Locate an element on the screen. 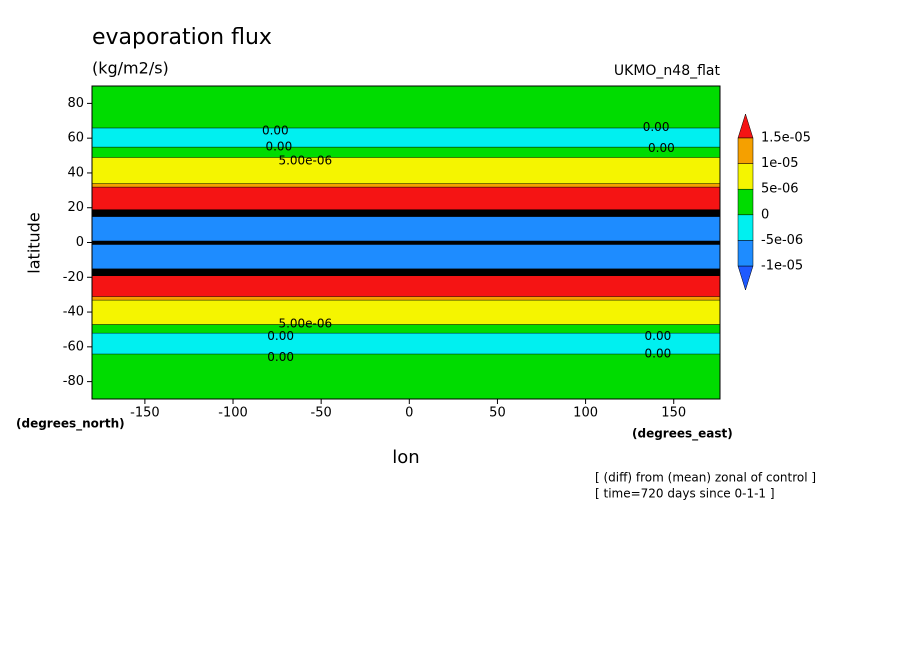 This screenshot has width=904, height=654. y-units: (degrees_north) is located at coordinates (70, 424).